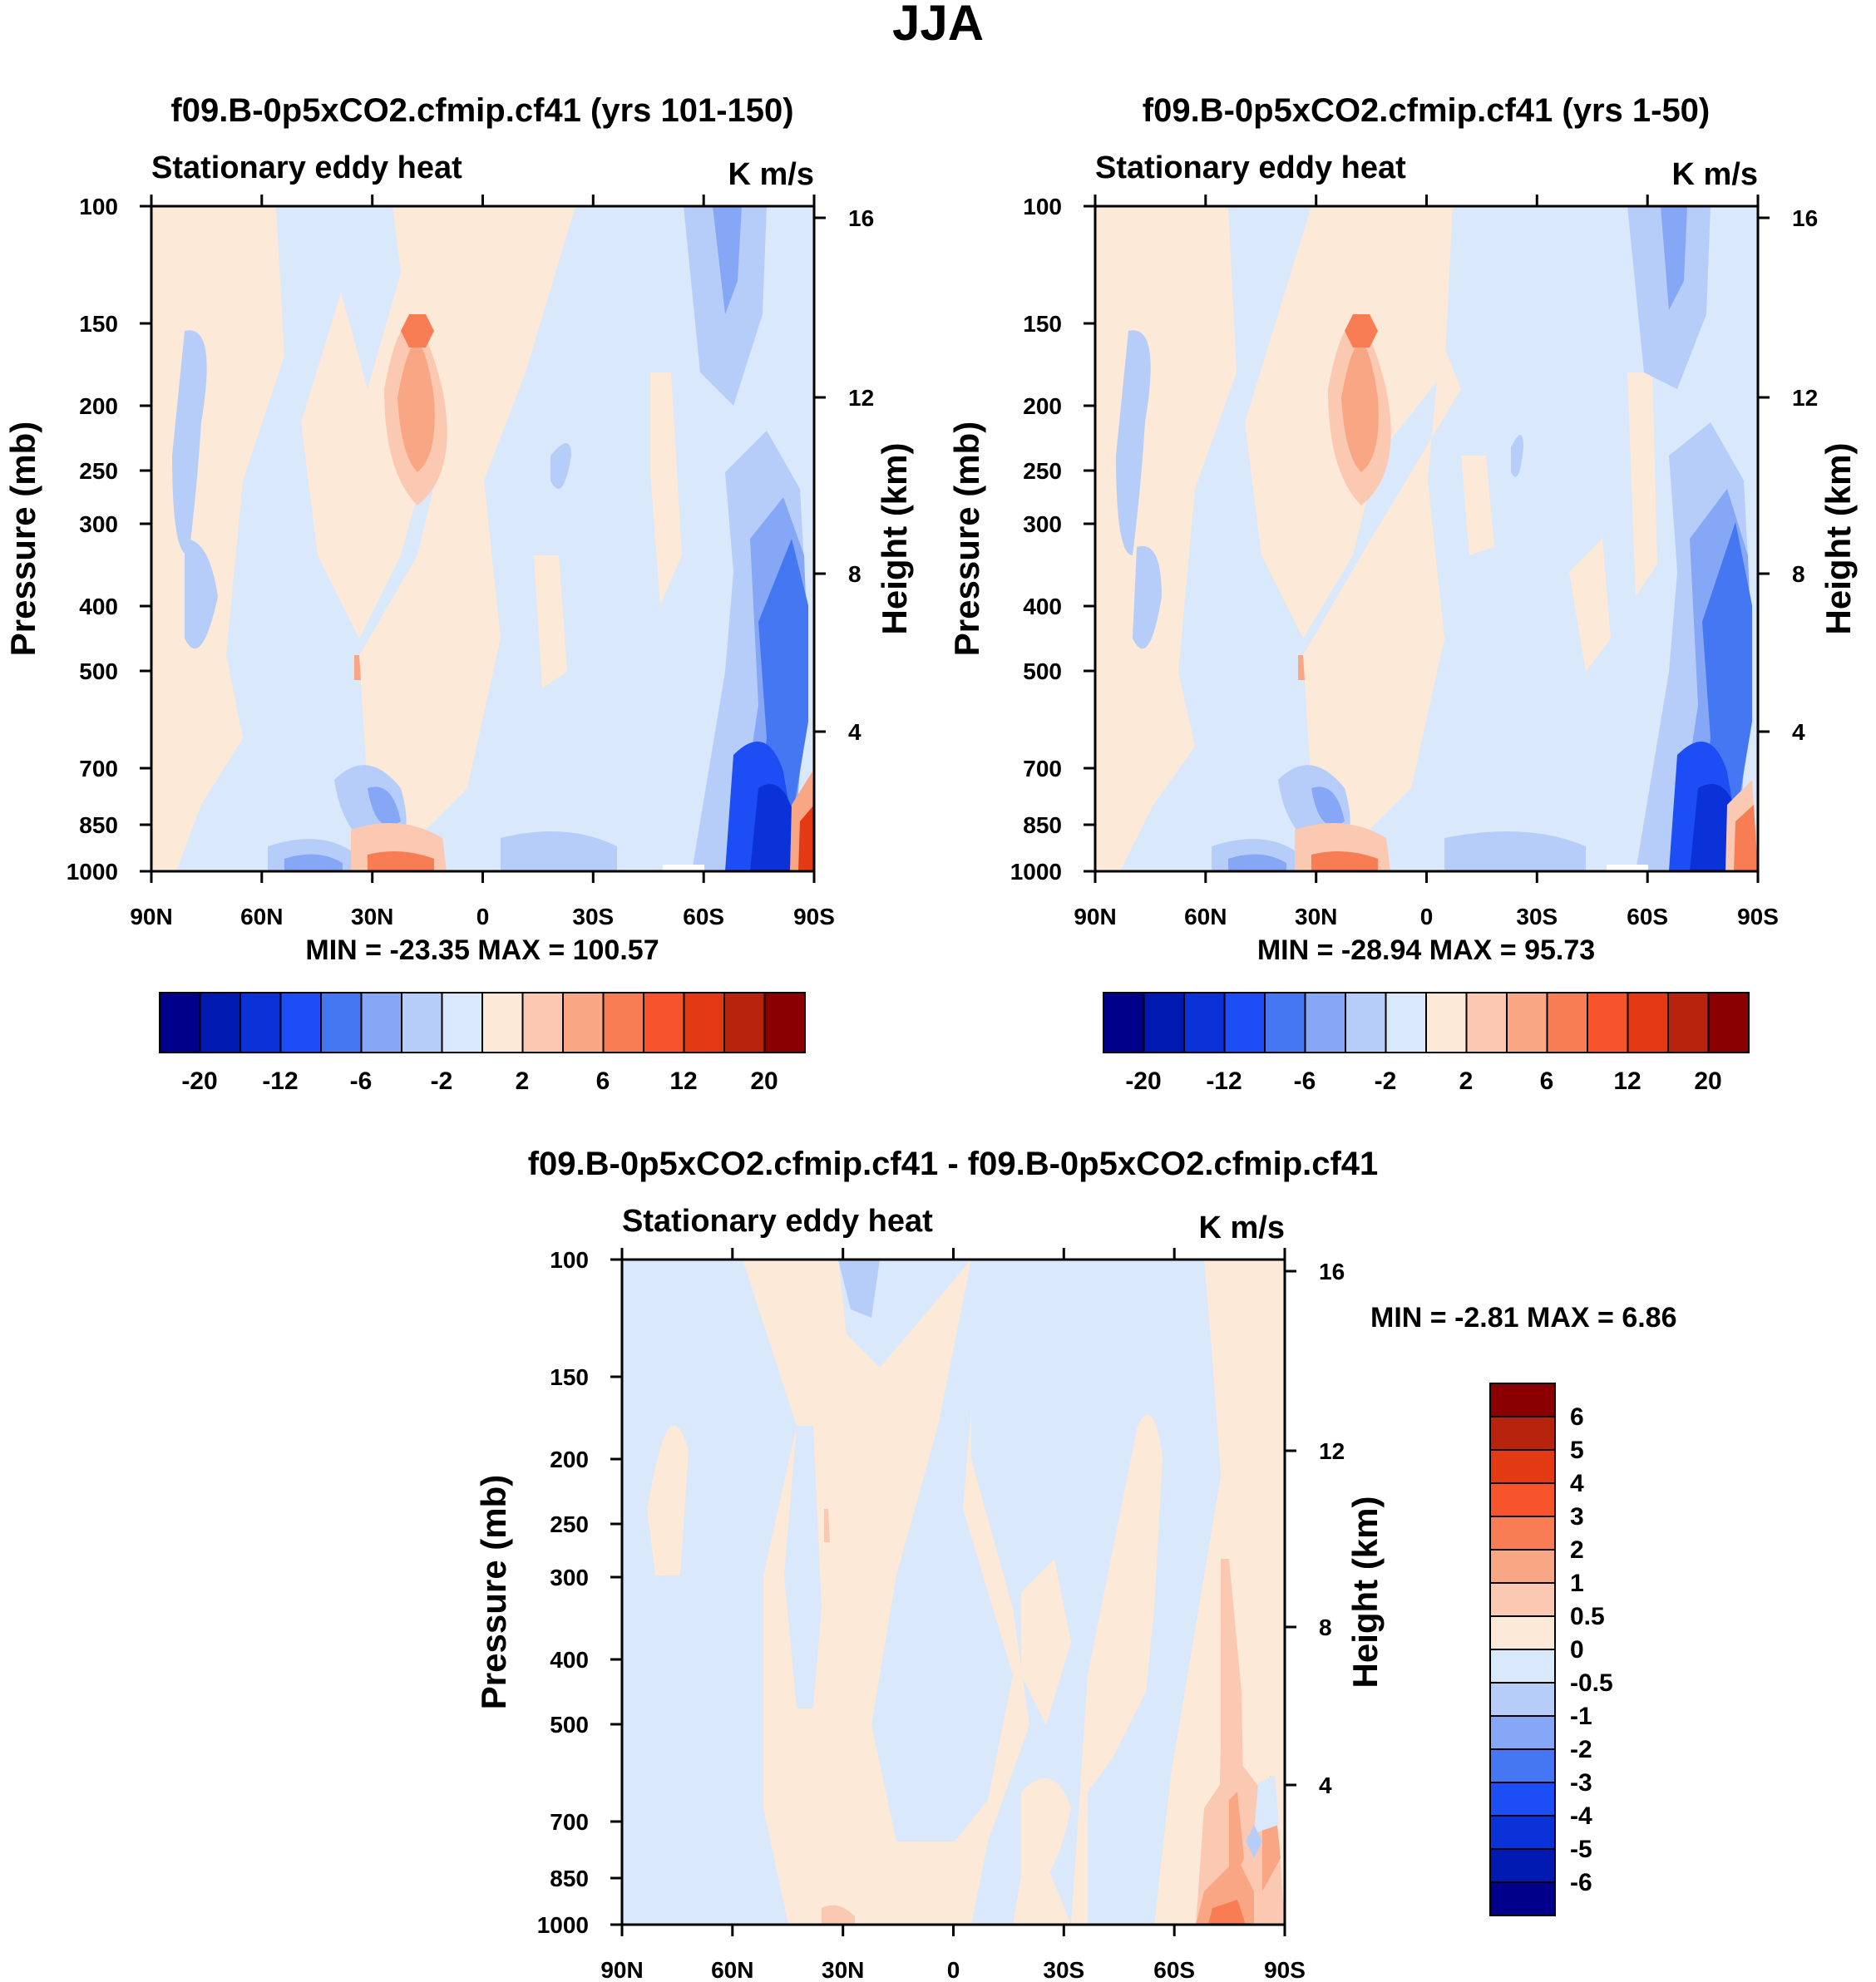 Image resolution: width=1876 pixels, height=1982 pixels. Describe the element at coordinates (1587, 1616) in the screenshot. I see `colorbar-label: 0.5` at that location.